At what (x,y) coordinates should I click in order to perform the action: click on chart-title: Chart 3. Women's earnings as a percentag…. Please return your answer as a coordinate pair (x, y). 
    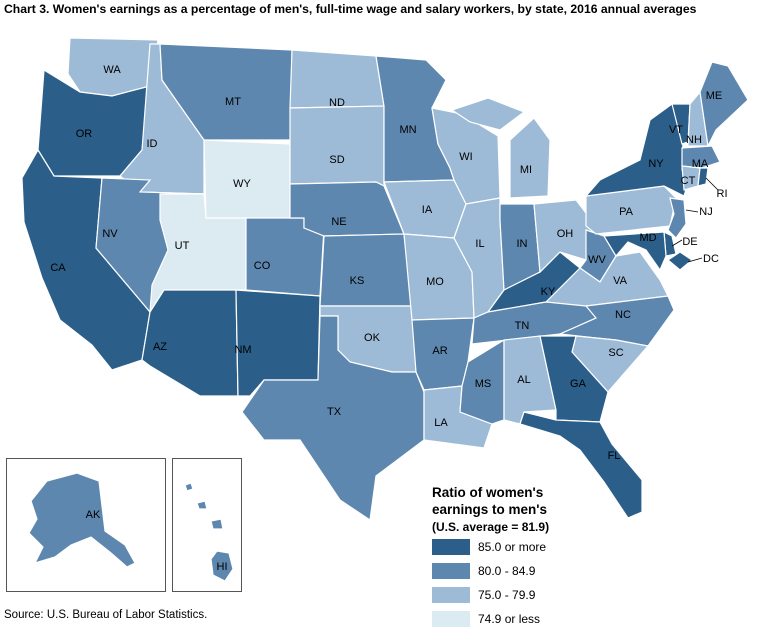
    Looking at the image, I should click on (350, 9).